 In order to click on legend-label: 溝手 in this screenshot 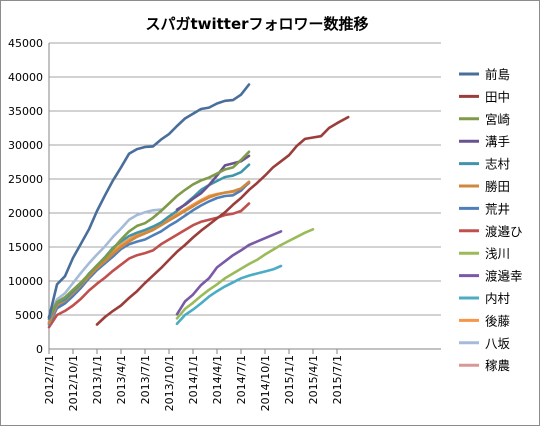, I will do `click(497, 141)`.